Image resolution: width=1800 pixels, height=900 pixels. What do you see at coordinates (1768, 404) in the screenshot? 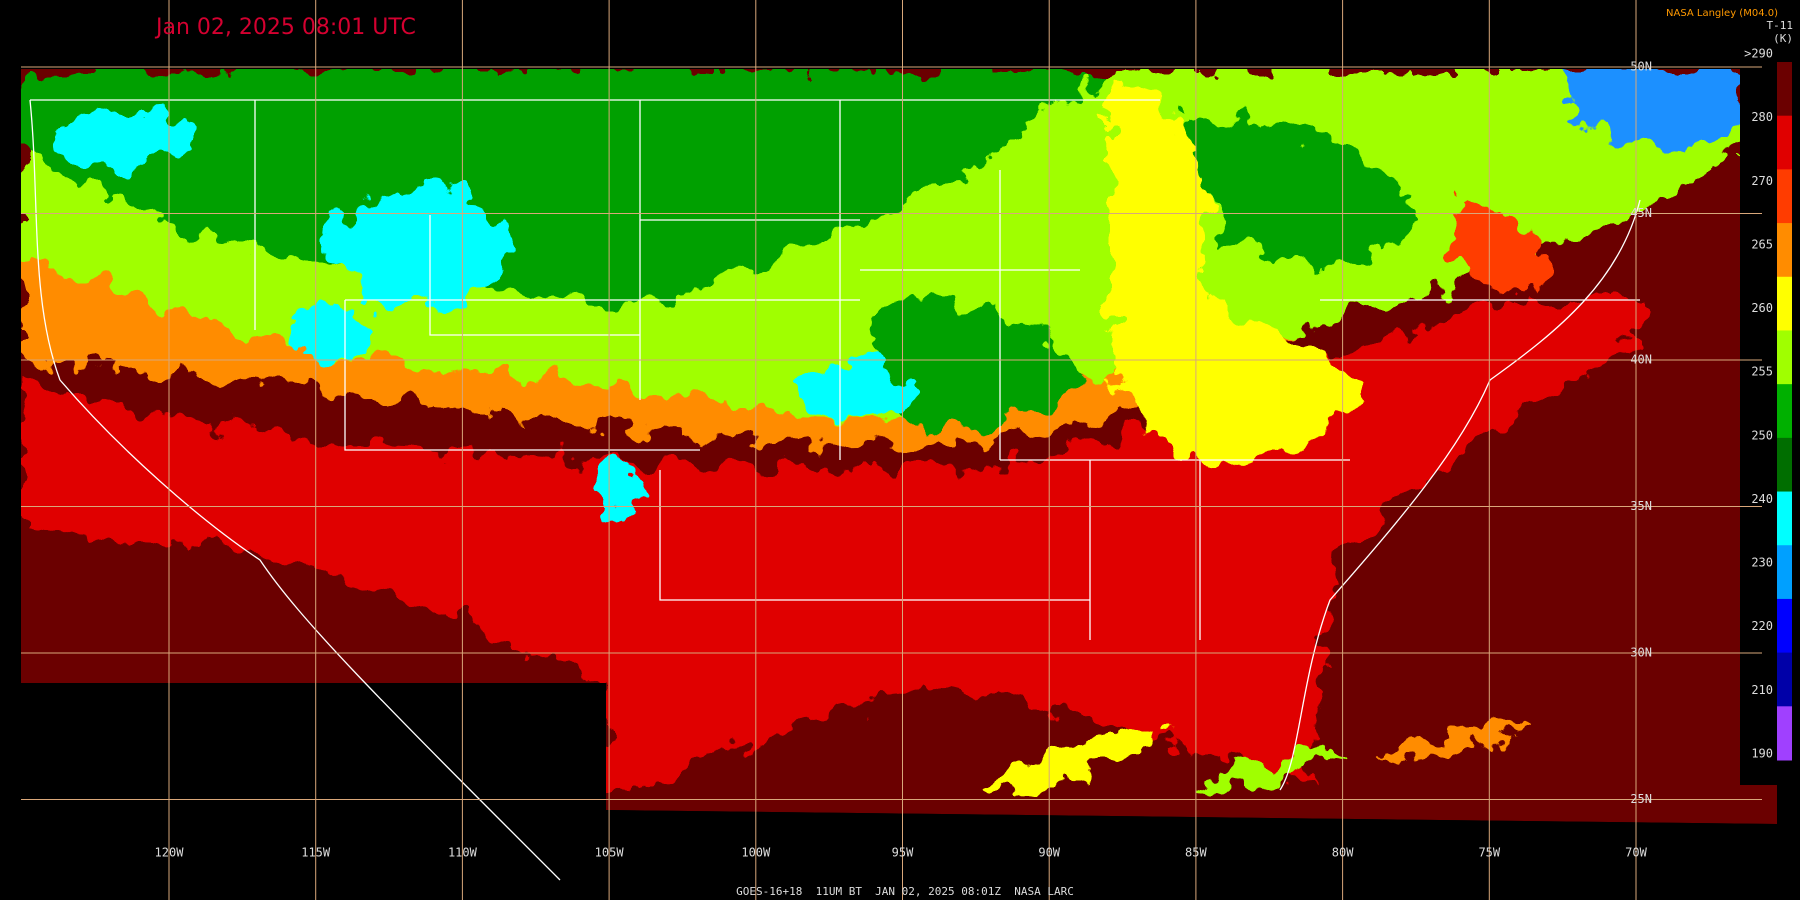
I see `colorbar: >290 280 270 265 260 255 250 240 230 220 210 190` at bounding box center [1768, 404].